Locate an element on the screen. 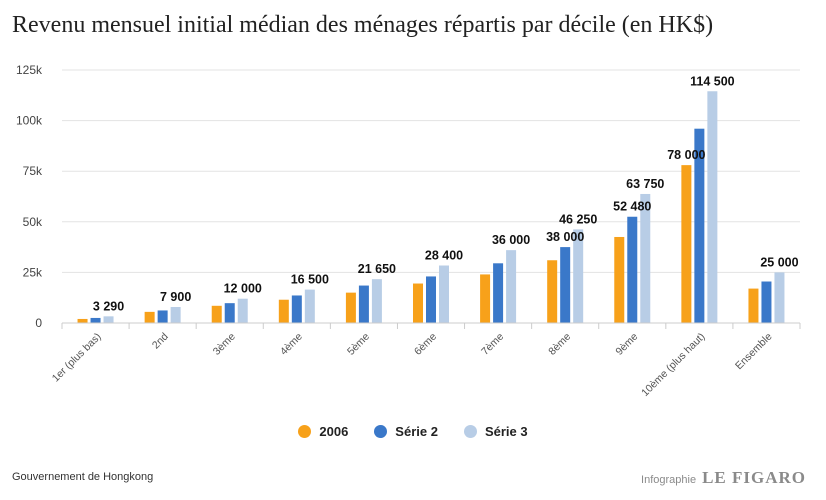 This screenshot has height=500, width=826. x-tick-label: 1er (plus bas) is located at coordinates (77, 358).